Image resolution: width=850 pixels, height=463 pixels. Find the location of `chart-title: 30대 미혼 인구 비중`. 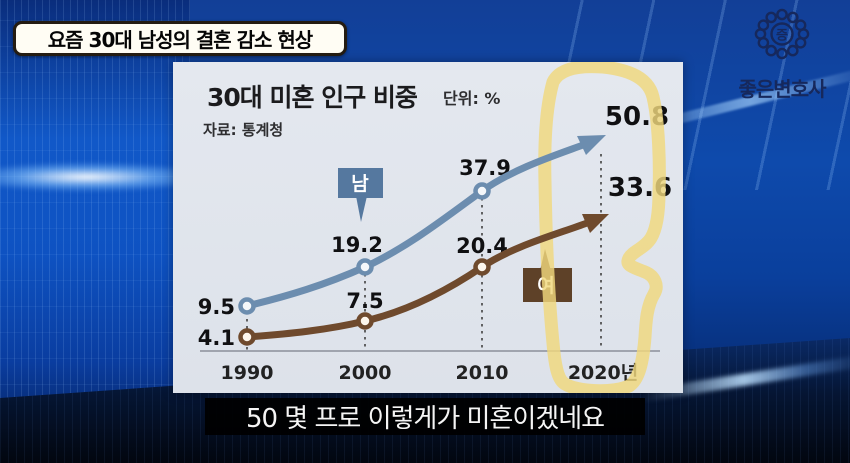

chart-title: 30대 미혼 인구 비중 is located at coordinates (312, 97).